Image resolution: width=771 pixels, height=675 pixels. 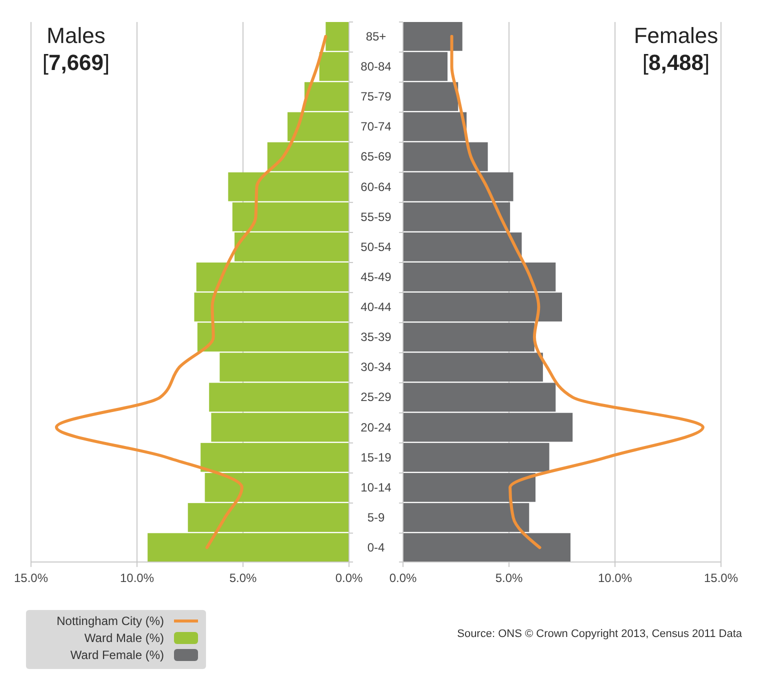 What do you see at coordinates (117, 655) in the screenshot?
I see `legend-label: Ward Female (%)` at bounding box center [117, 655].